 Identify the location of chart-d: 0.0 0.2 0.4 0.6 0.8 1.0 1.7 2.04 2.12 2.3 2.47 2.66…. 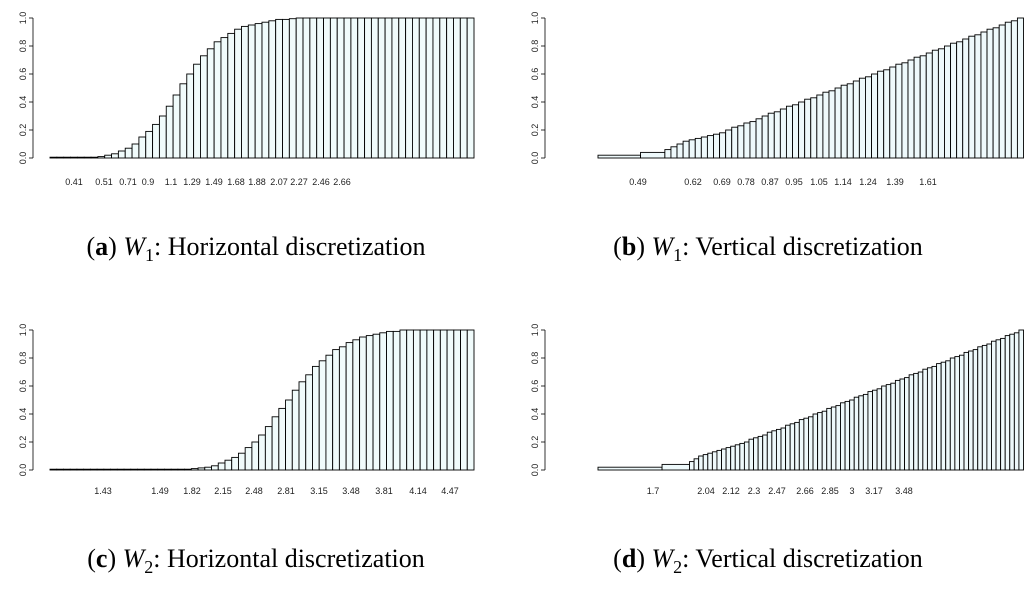
(777, 410).